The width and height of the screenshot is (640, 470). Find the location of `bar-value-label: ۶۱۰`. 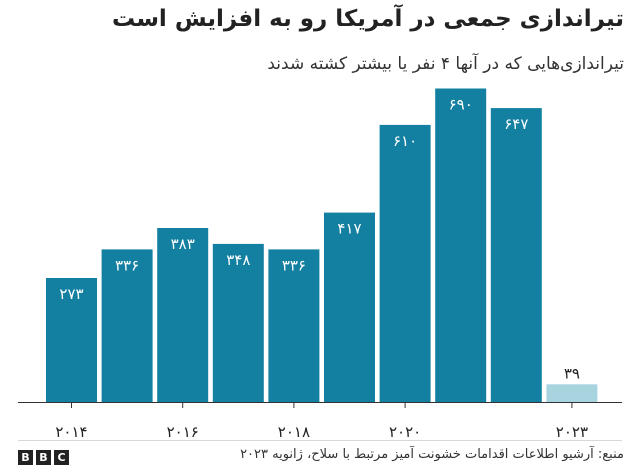

bar-value-label: ۶۱۰ is located at coordinates (405, 141).